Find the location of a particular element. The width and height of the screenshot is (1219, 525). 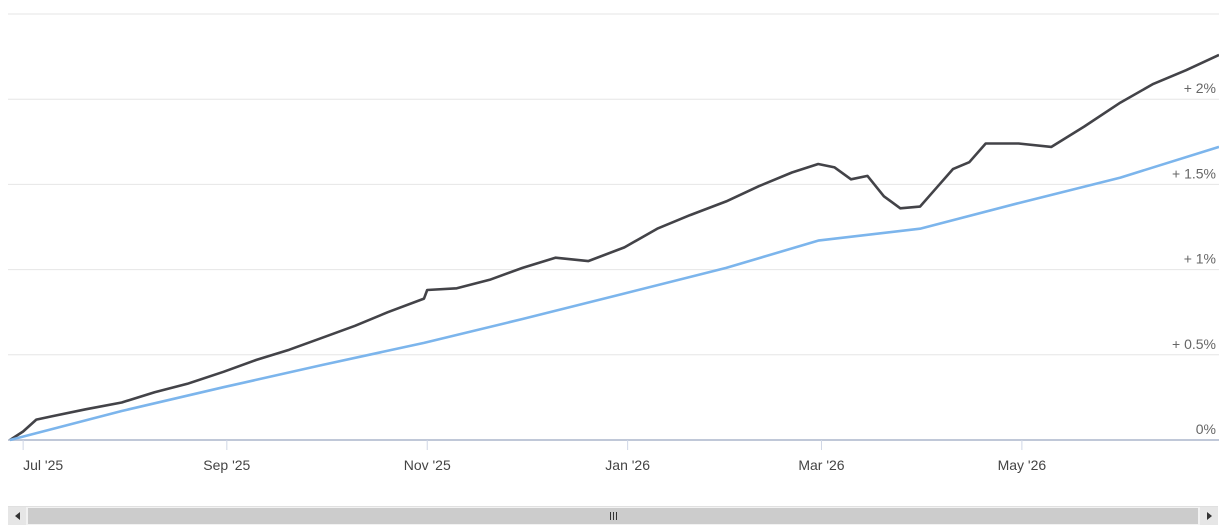

x-tick-label: Jan '26 is located at coordinates (627, 465).